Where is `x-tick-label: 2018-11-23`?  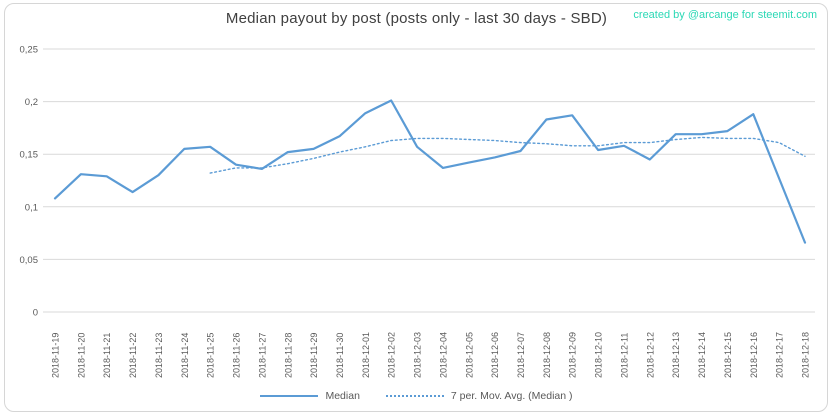 x-tick-label: 2018-11-23 is located at coordinates (159, 355).